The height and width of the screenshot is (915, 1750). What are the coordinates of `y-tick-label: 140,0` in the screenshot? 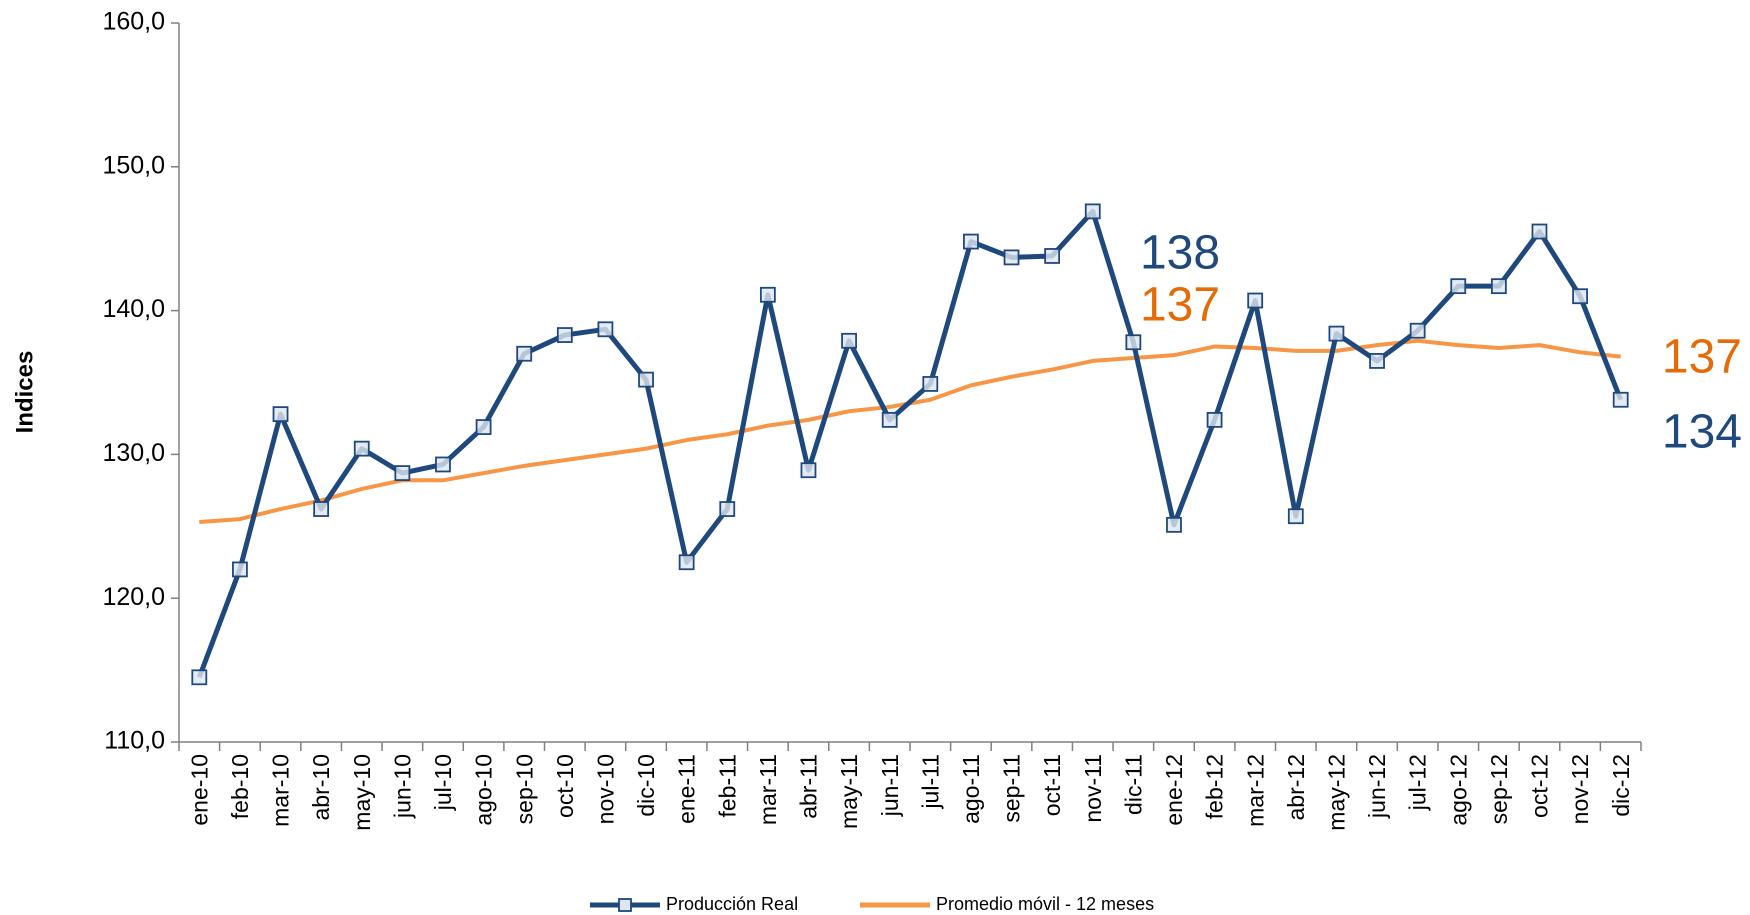 It's located at (133, 309).